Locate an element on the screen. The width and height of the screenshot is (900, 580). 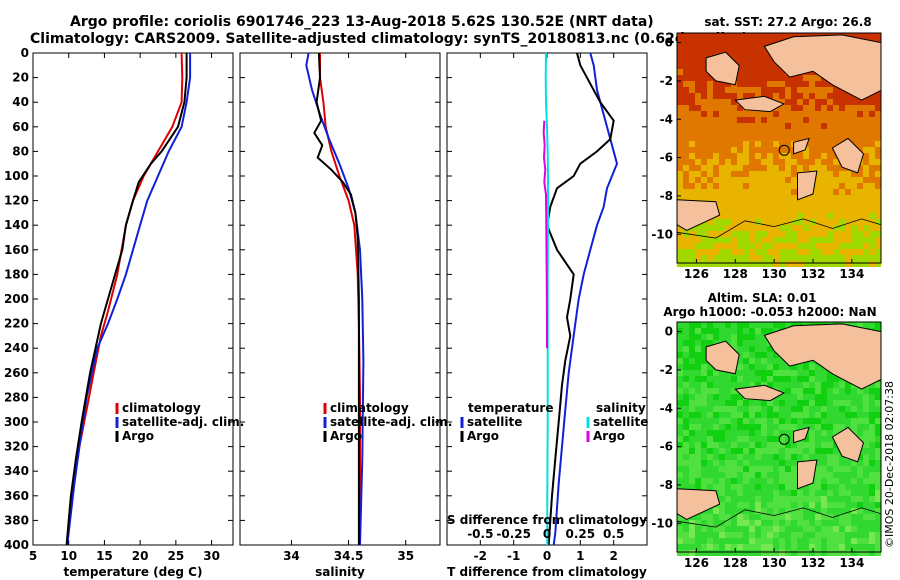
legend-label: climatology is located at coordinates (369, 408).